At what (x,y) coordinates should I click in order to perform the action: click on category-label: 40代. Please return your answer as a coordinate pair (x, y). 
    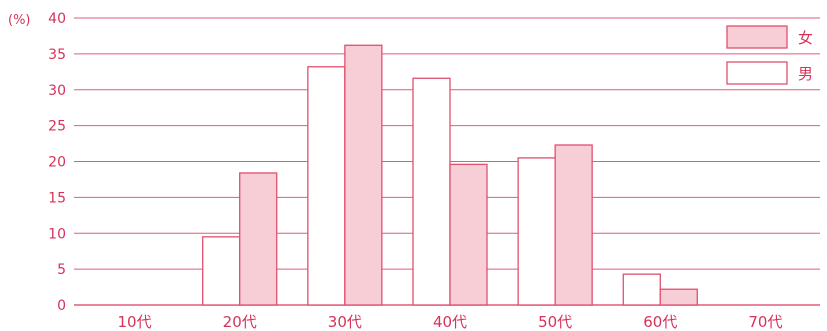
    Looking at the image, I should click on (450, 322).